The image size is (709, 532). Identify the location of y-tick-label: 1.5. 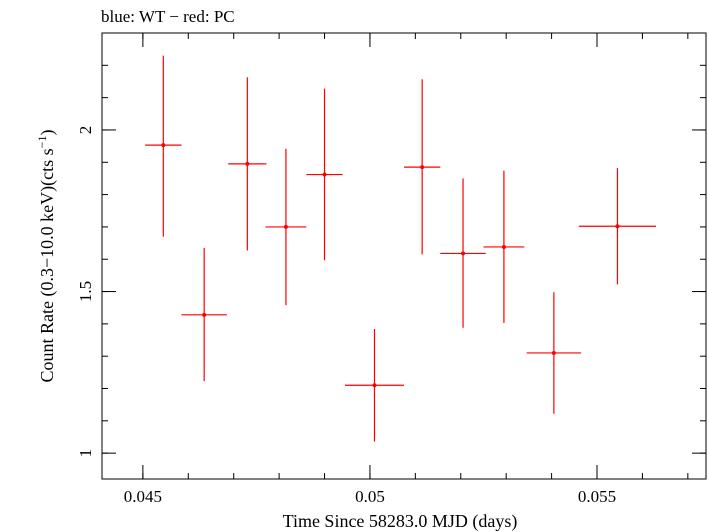
(85, 291).